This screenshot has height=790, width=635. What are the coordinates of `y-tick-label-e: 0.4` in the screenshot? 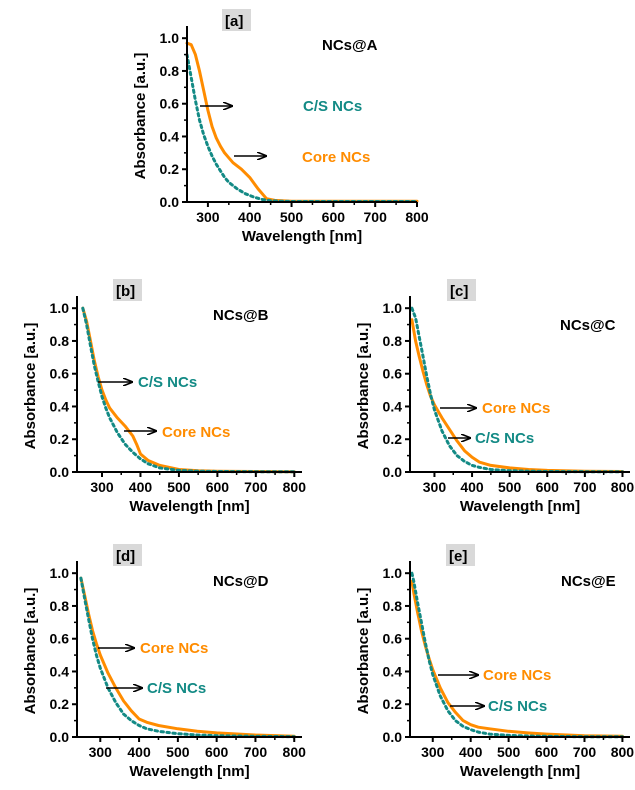 It's located at (393, 671).